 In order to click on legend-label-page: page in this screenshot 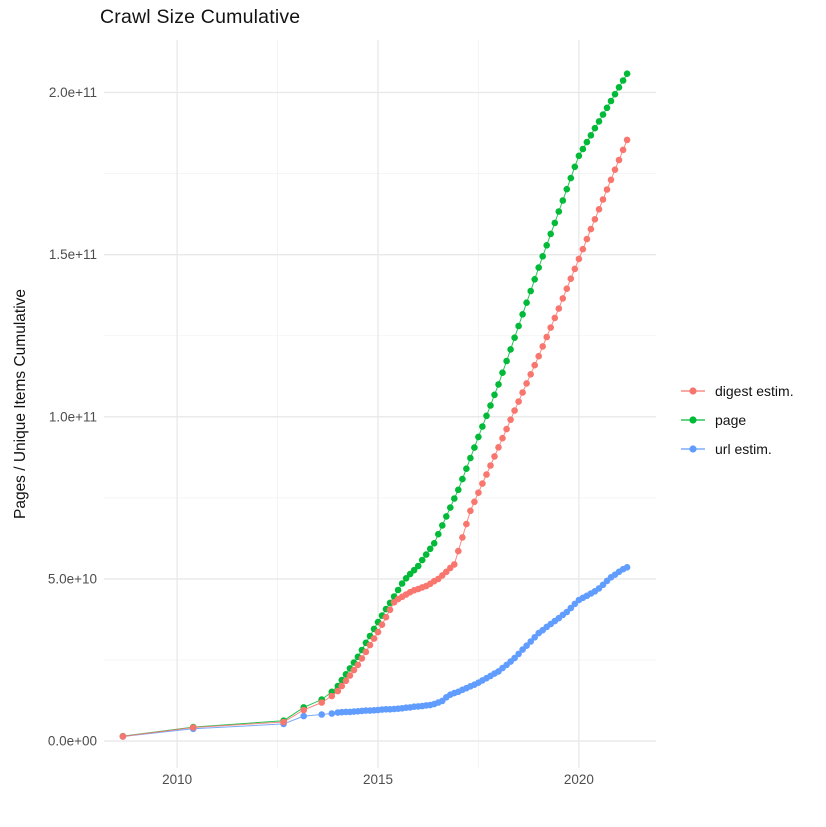, I will do `click(731, 420)`.